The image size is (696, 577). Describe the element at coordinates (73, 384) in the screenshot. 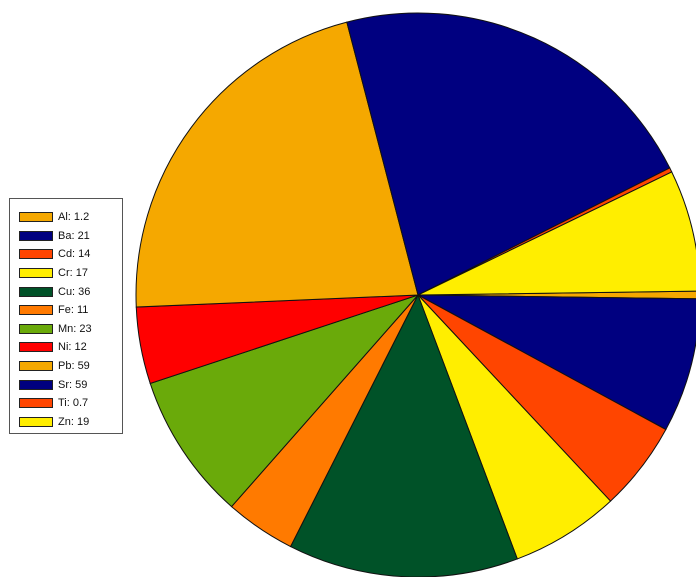

I see `legend-label-sr: Sr: 59` at that location.